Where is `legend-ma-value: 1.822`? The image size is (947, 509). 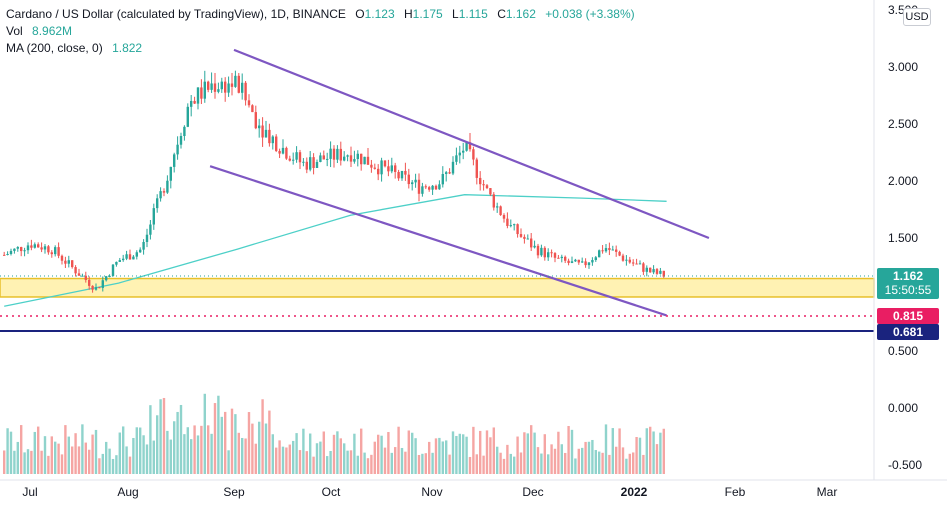 legend-ma-value: 1.822 is located at coordinates (127, 48).